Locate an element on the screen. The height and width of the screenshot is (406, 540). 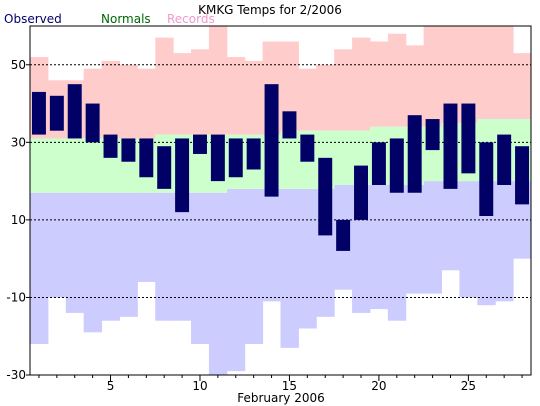
x-tick-label: 20 is located at coordinates (378, 386).